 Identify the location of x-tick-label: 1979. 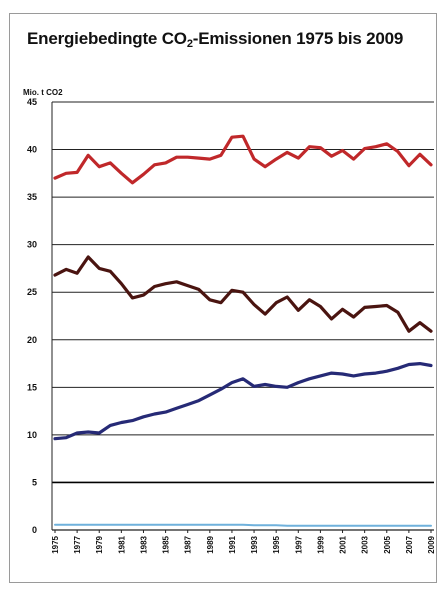
(99, 544).